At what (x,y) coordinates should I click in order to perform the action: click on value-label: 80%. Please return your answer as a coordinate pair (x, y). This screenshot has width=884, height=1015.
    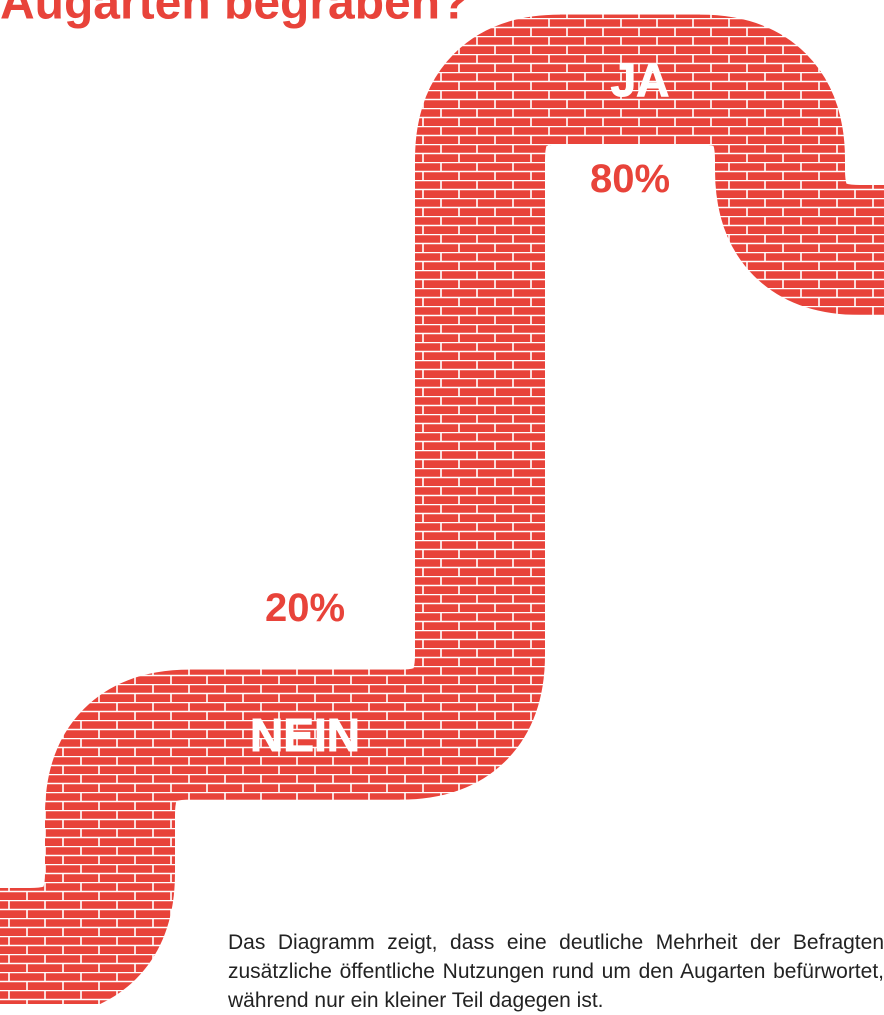
    Looking at the image, I should click on (630, 179).